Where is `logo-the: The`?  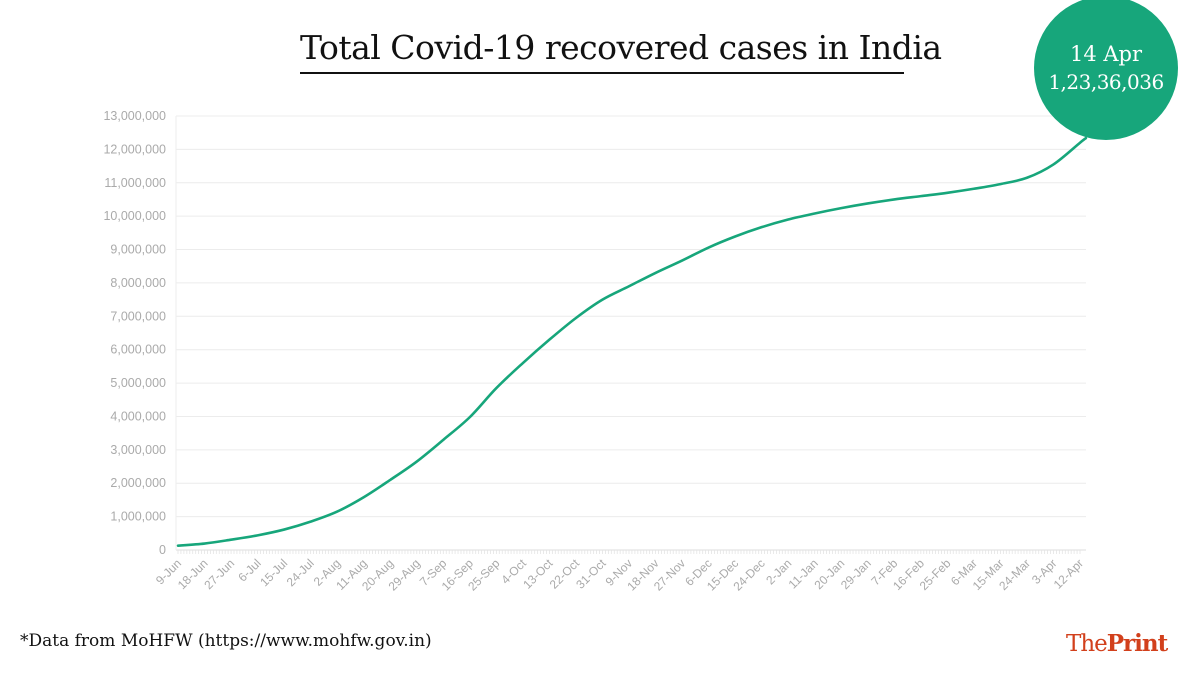
logo-the: The is located at coordinates (1087, 644).